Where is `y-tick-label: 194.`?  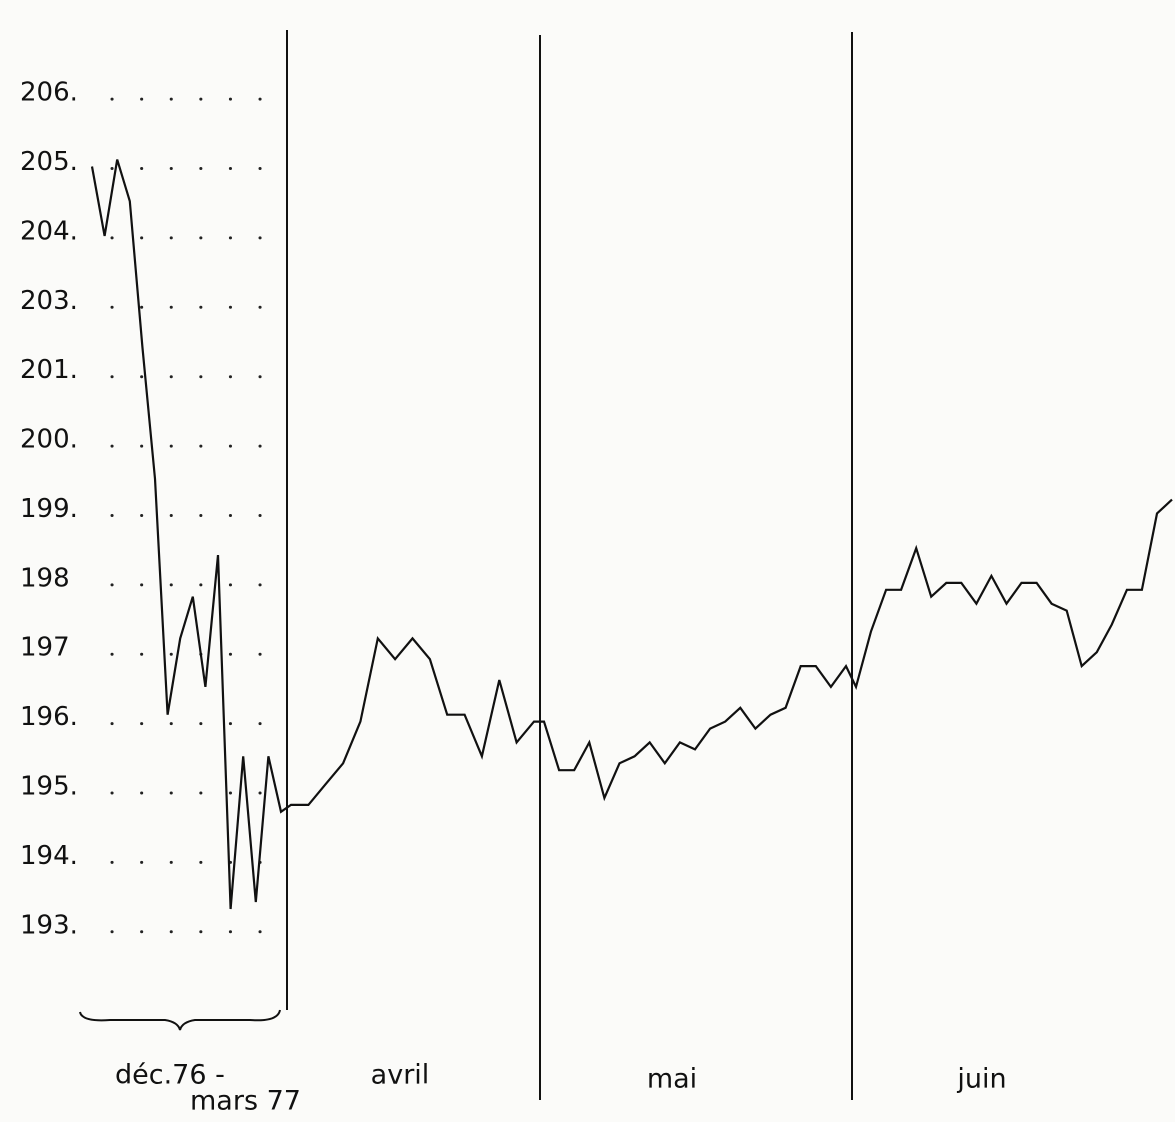
y-tick-label: 194. is located at coordinates (49, 856).